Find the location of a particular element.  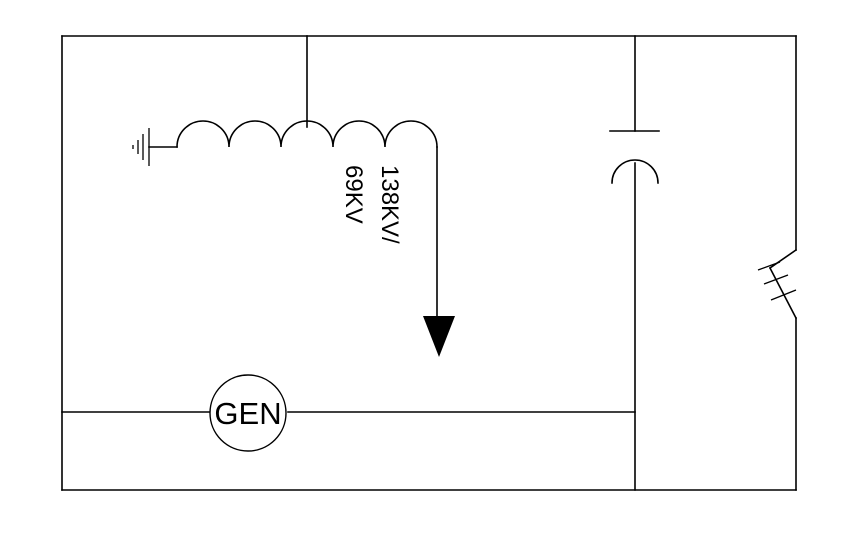

transformer-rating-line1: 138KV/ is located at coordinates (389, 204).